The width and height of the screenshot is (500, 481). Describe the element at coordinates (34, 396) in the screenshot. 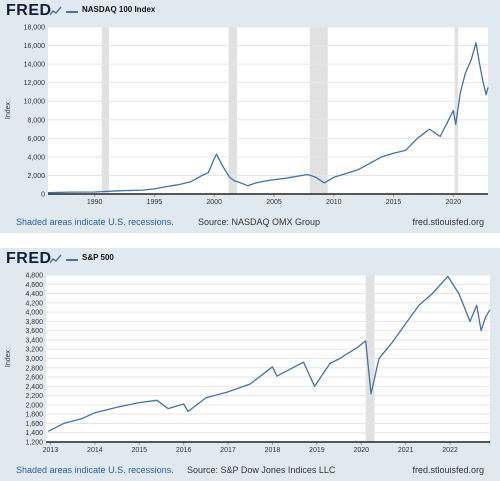

I see `y-tick-label: 2,200` at that location.